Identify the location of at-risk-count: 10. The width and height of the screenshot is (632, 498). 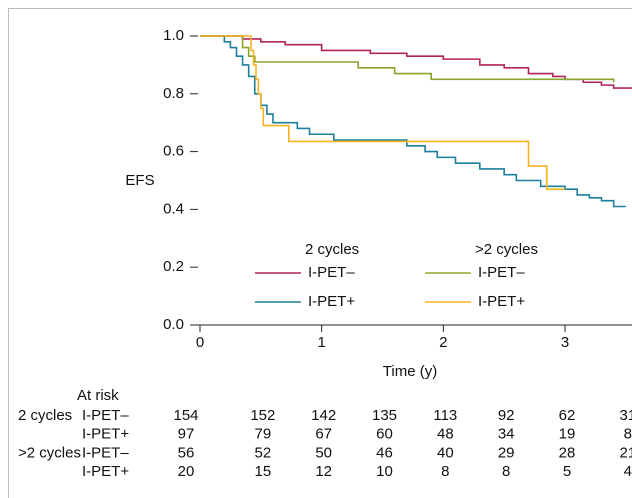
(384, 471).